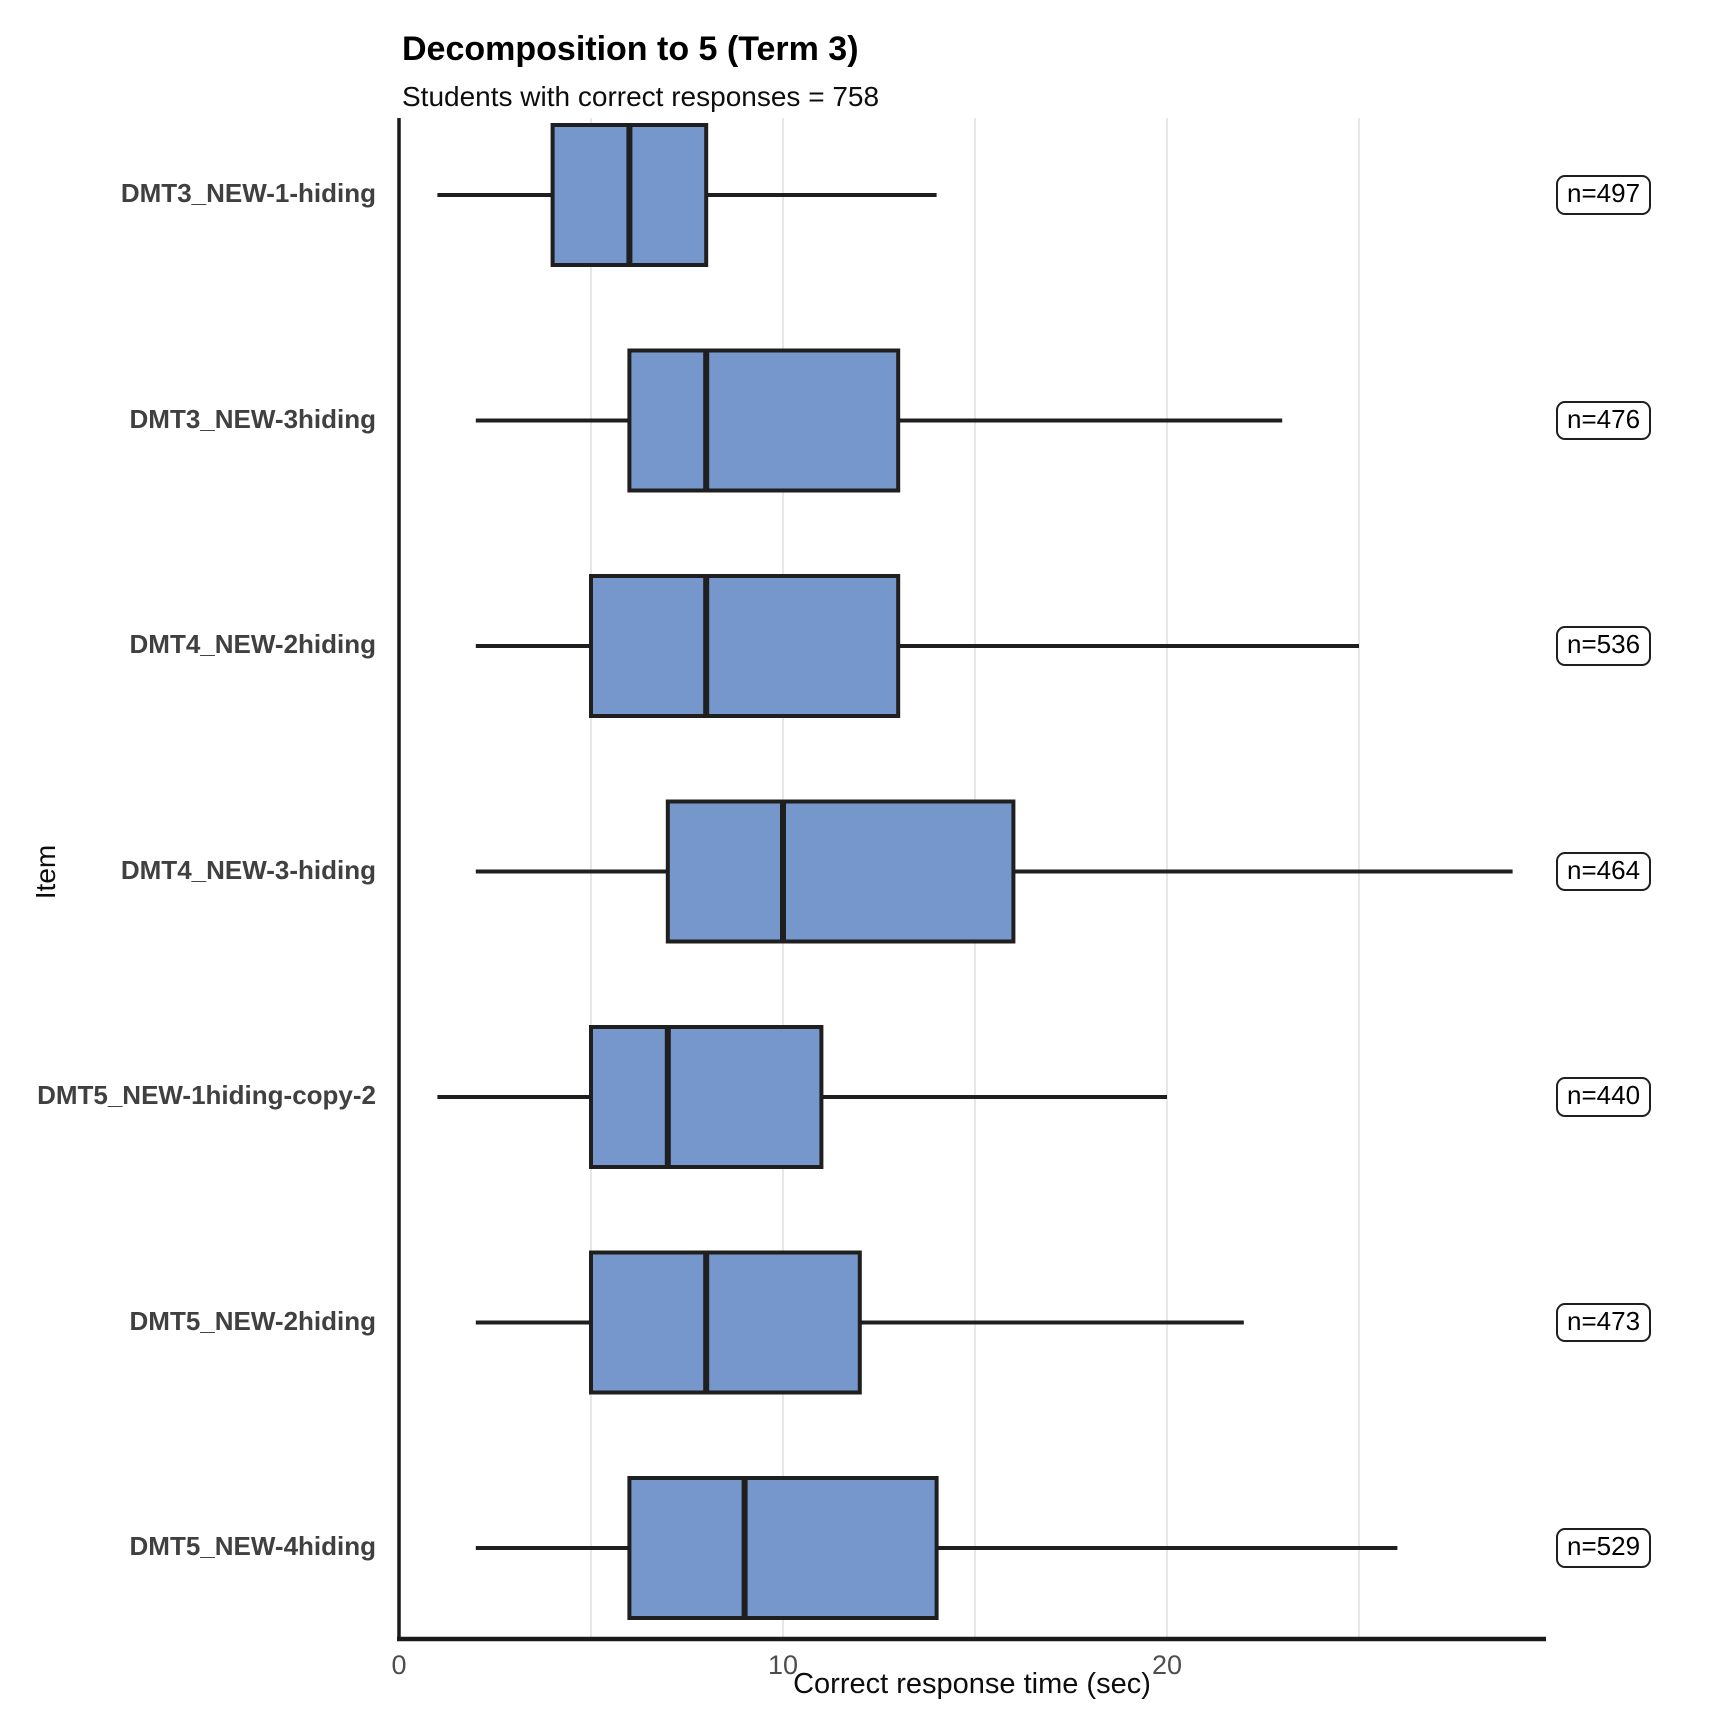  What do you see at coordinates (252, 1320) in the screenshot?
I see `y-tick-label: DMT5_NEW-2hiding` at bounding box center [252, 1320].